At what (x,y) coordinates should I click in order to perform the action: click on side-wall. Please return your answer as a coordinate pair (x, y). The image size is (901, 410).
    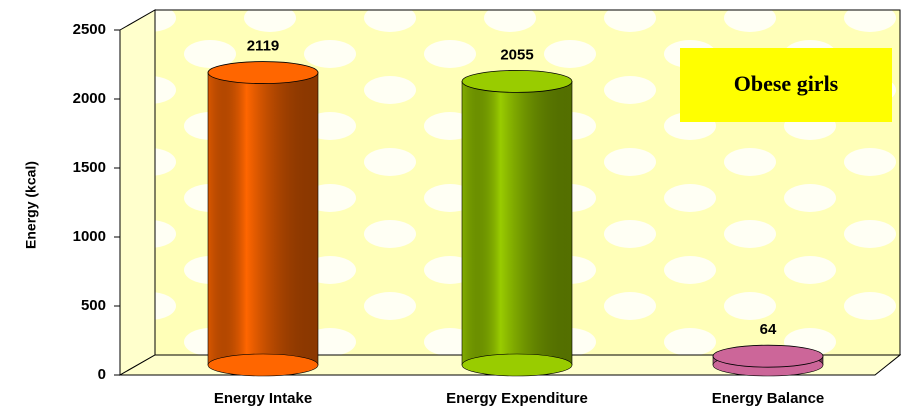
    Looking at the image, I should click on (137, 192).